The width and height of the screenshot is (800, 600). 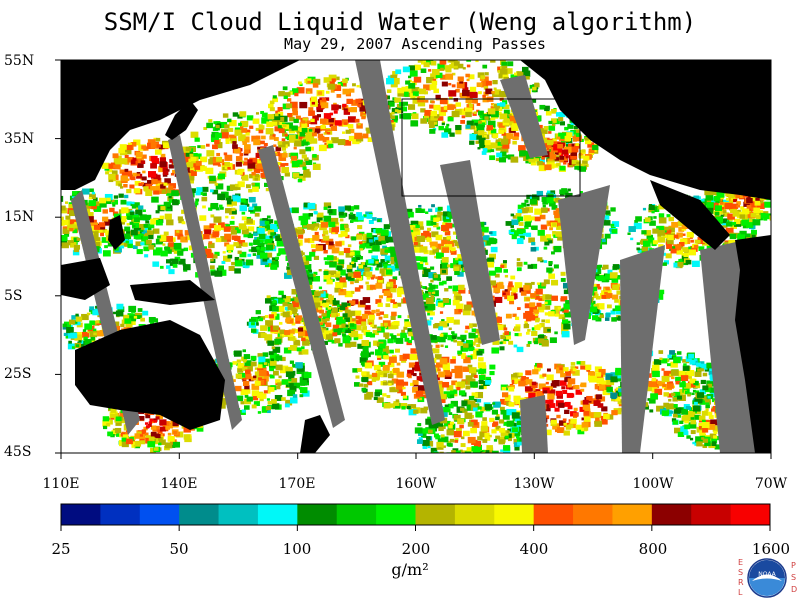 I want to click on colorbar-frame, so click(x=415, y=514).